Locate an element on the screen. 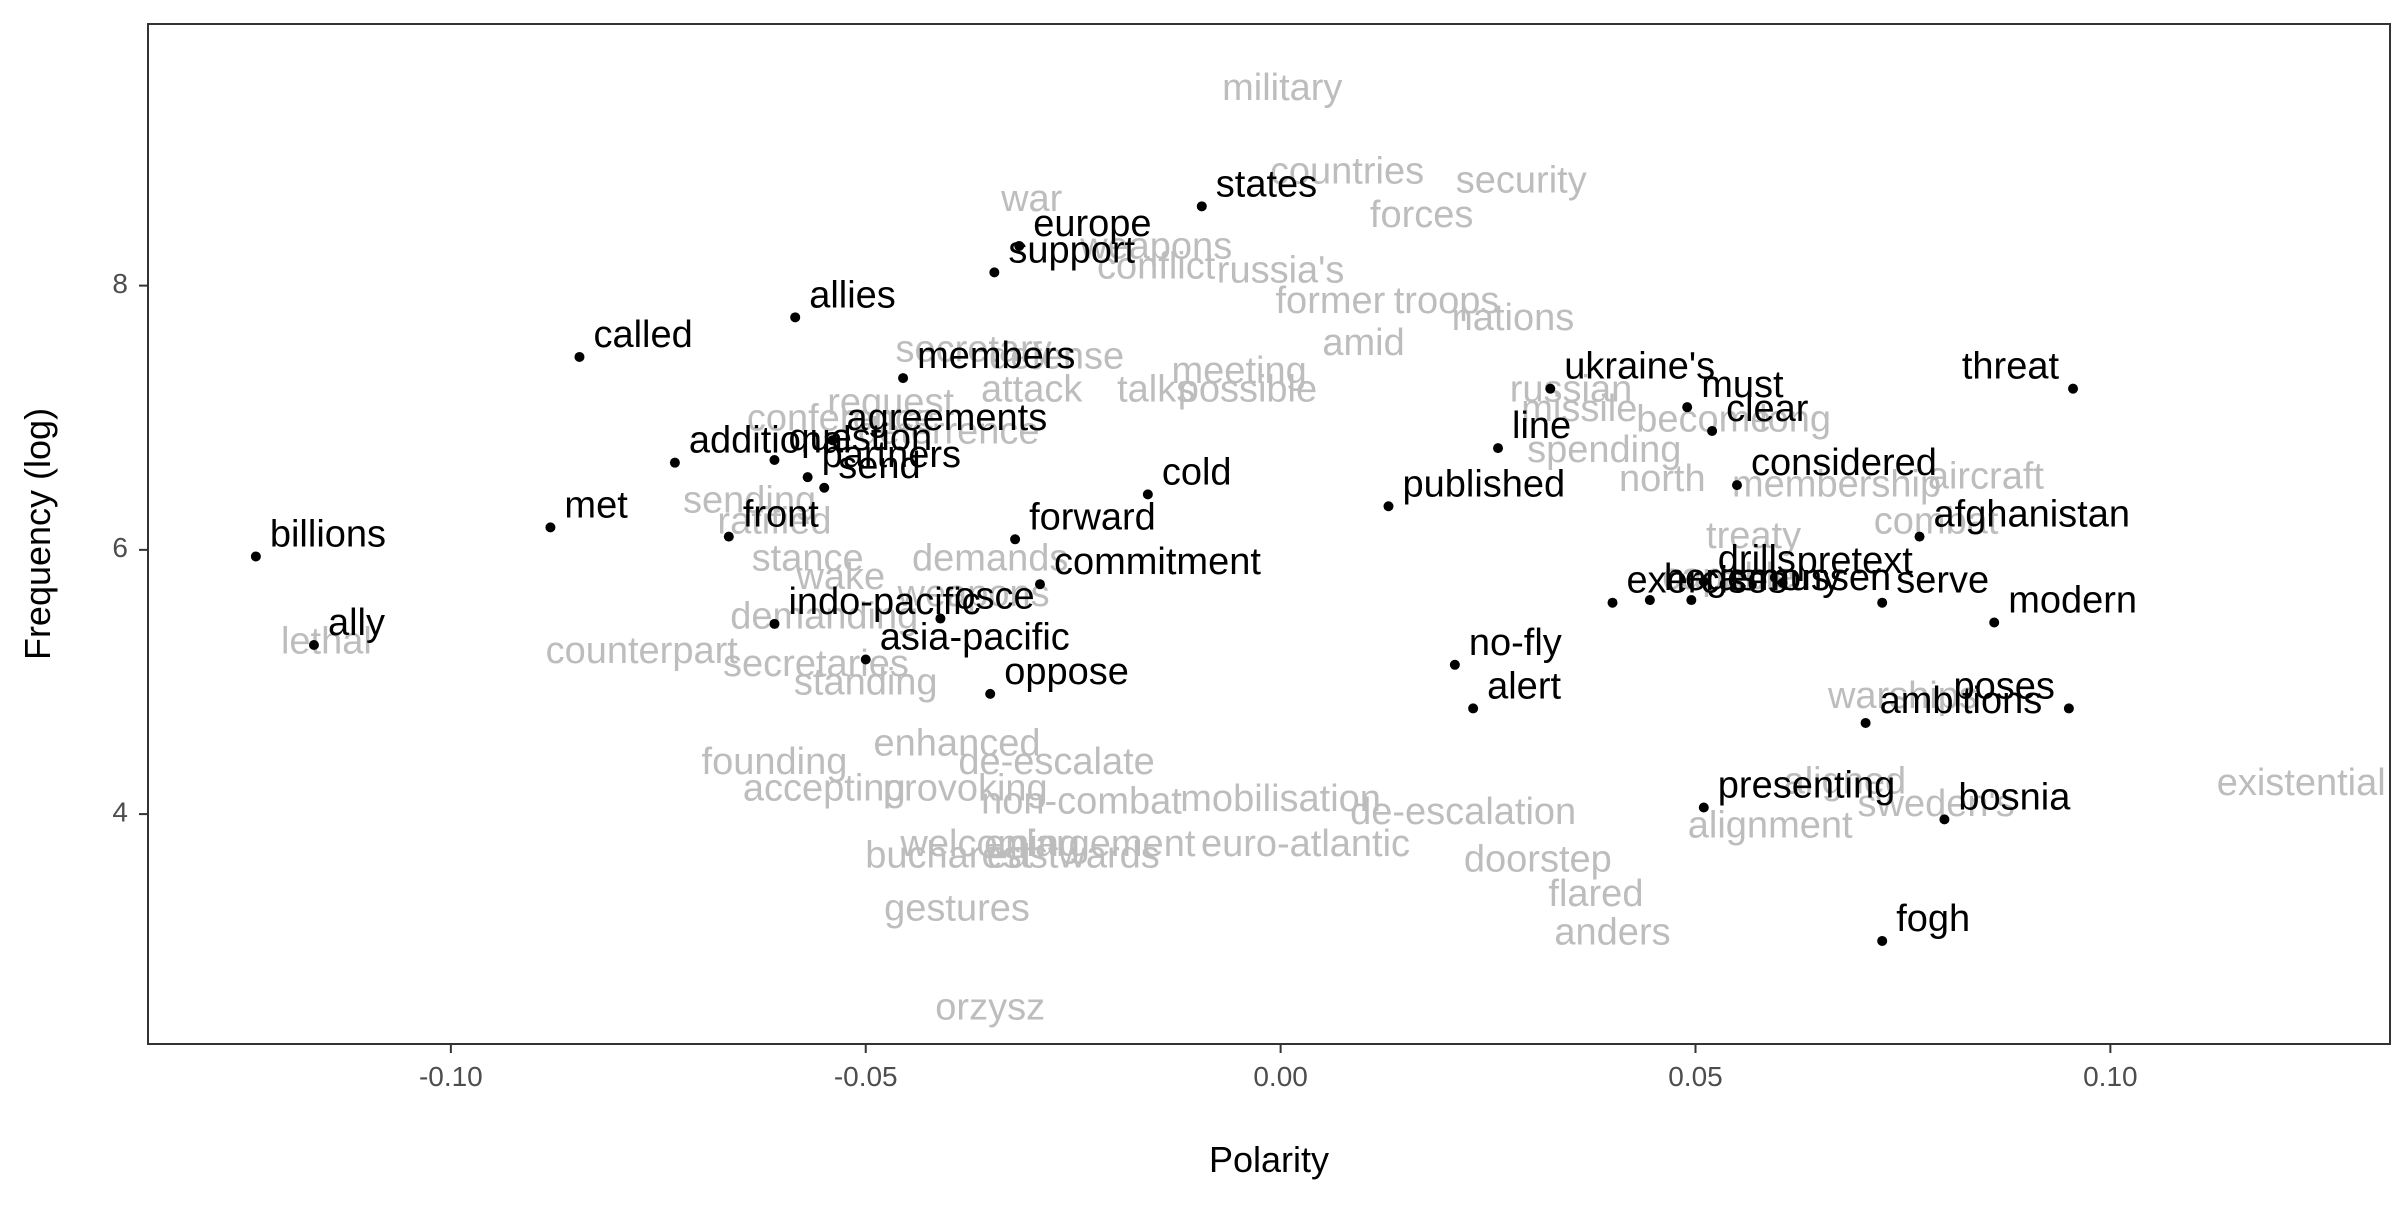  background-word-label: become is located at coordinates (1703, 420).